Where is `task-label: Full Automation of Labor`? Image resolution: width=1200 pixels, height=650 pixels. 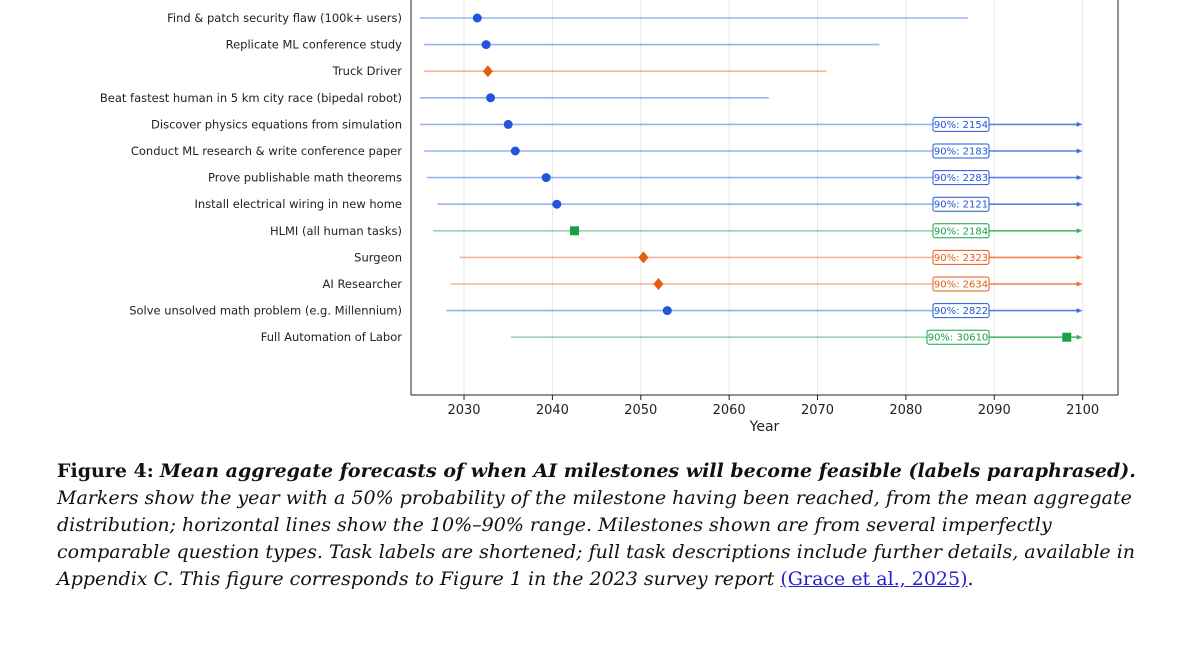
task-label: Full Automation of Labor is located at coordinates (331, 337).